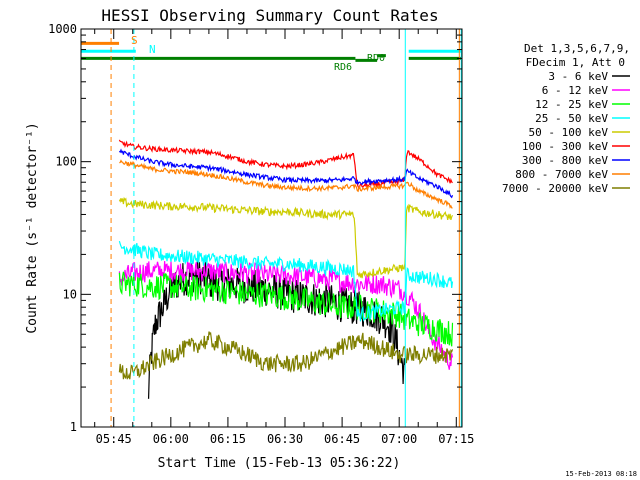 This screenshot has width=640, height=480. I want to click on y-tick-label-3: 1000, so click(62, 29).